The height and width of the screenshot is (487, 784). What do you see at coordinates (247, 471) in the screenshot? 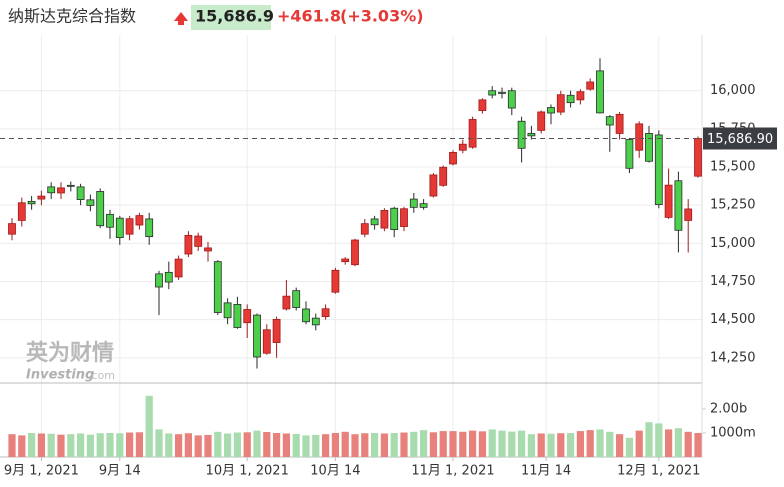
I see `x-tick-label: 10月 1, 2021` at bounding box center [247, 471].